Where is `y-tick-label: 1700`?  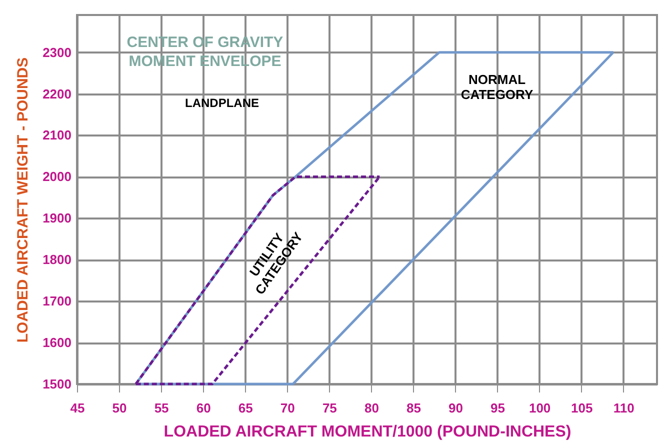
y-tick-label: 1700 is located at coordinates (57, 301).